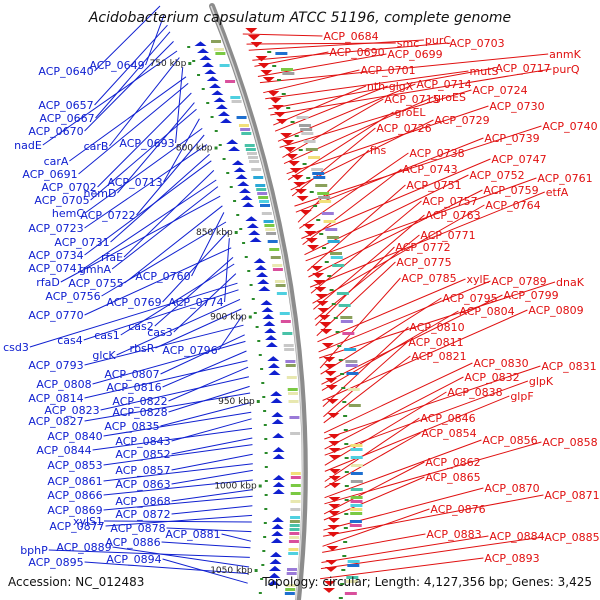 This screenshot has width=600, height=600. What do you see at coordinates (350, 36) in the screenshot?
I see `gene-label-ACP_0684: ACP_0684` at bounding box center [350, 36].